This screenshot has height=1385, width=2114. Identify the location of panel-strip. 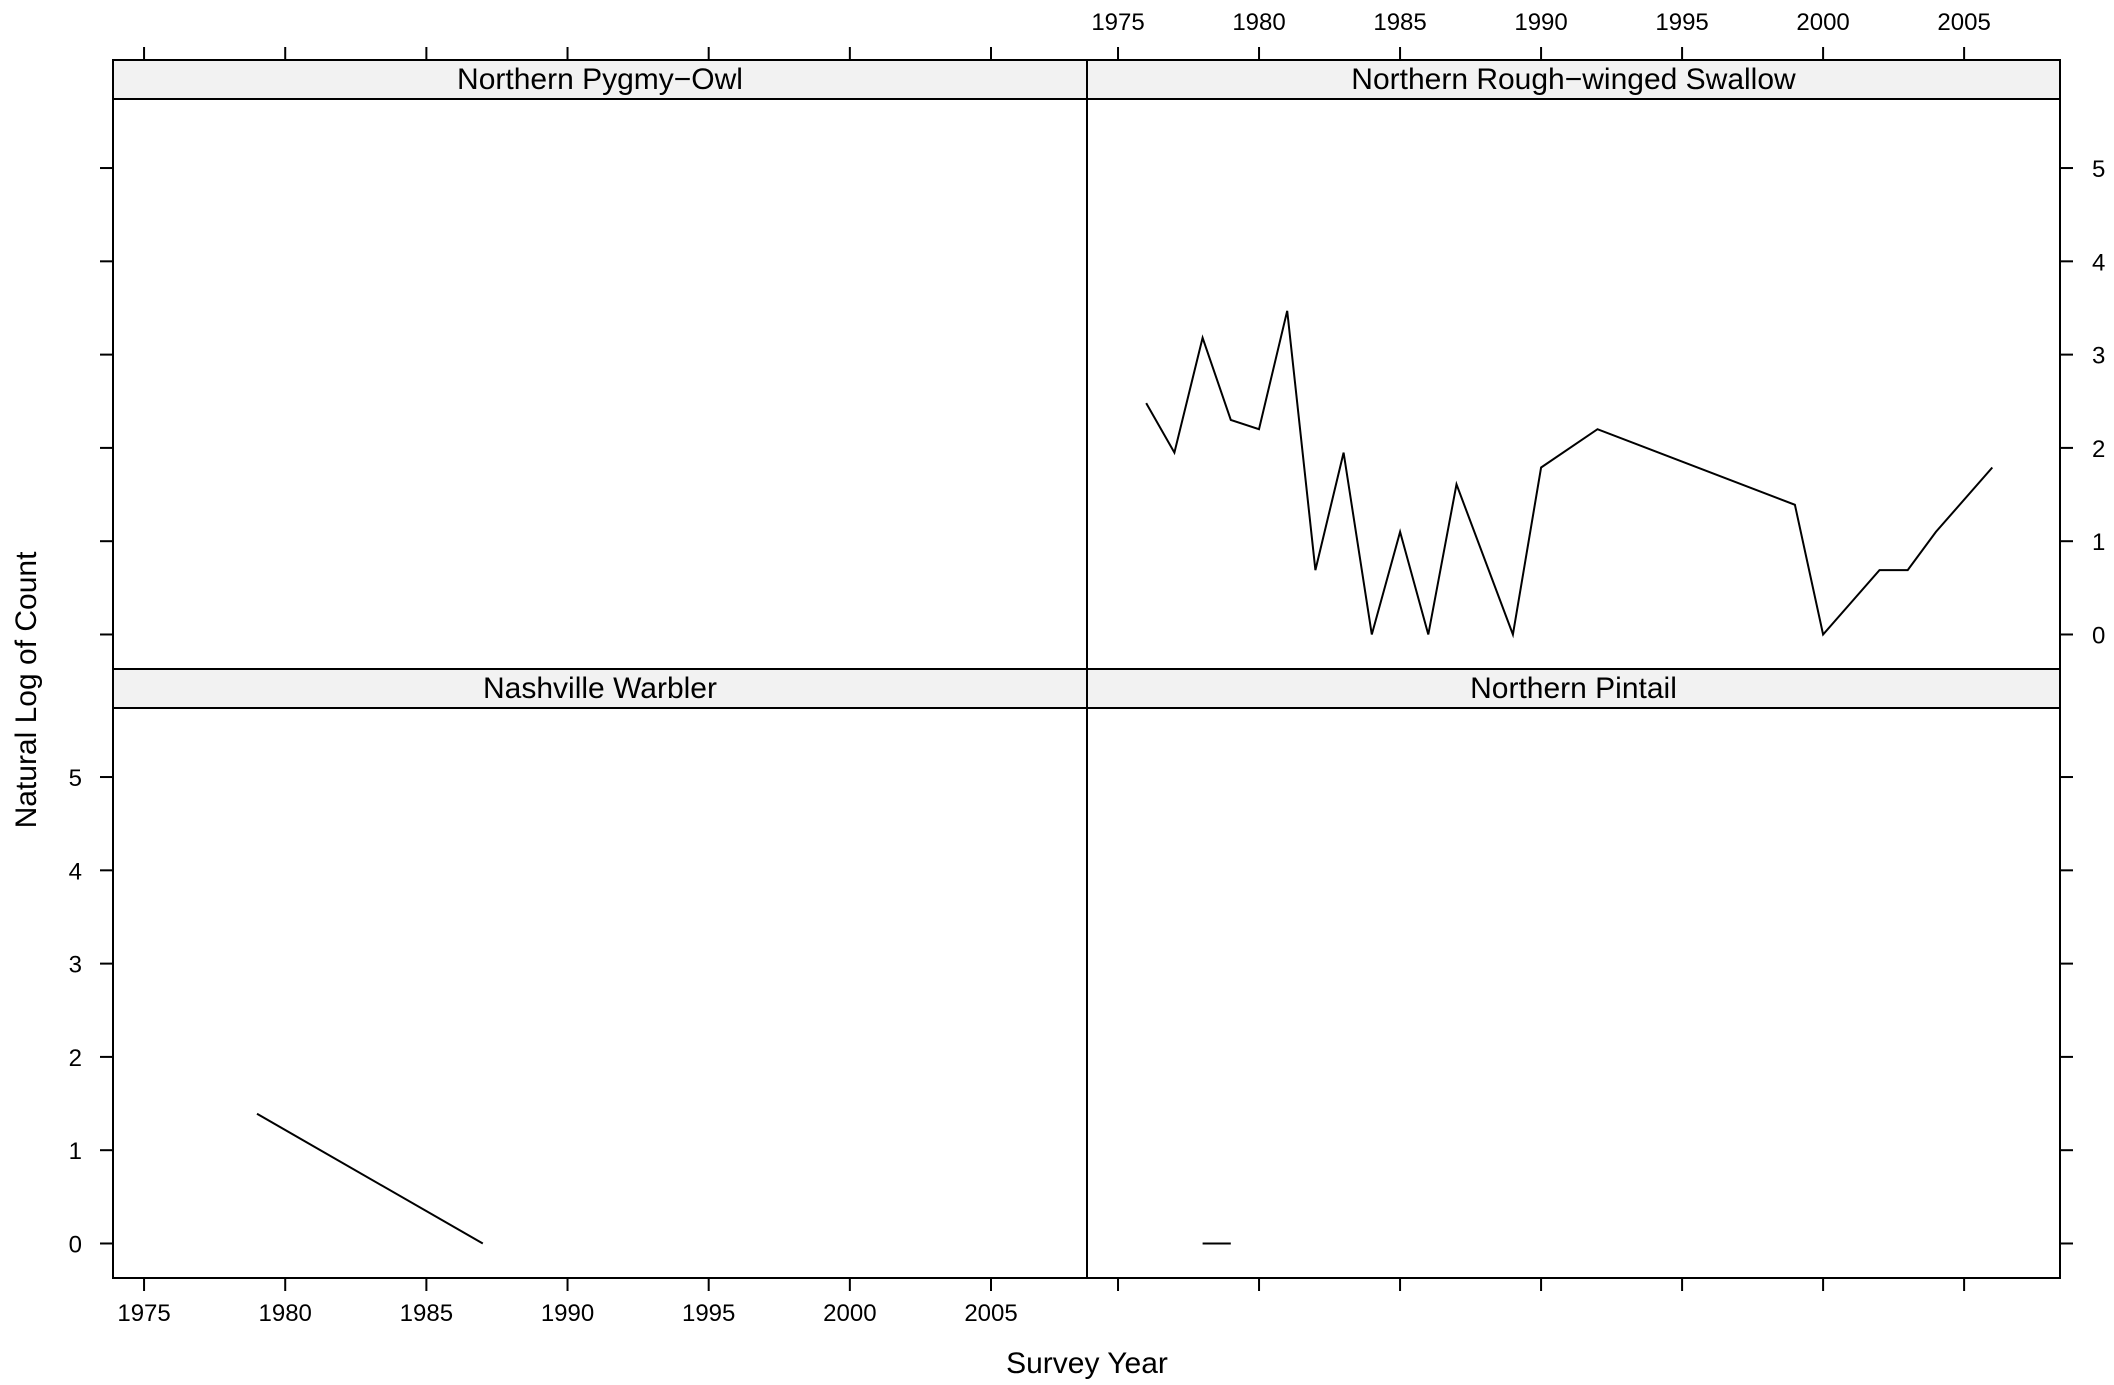
(1573, 688).